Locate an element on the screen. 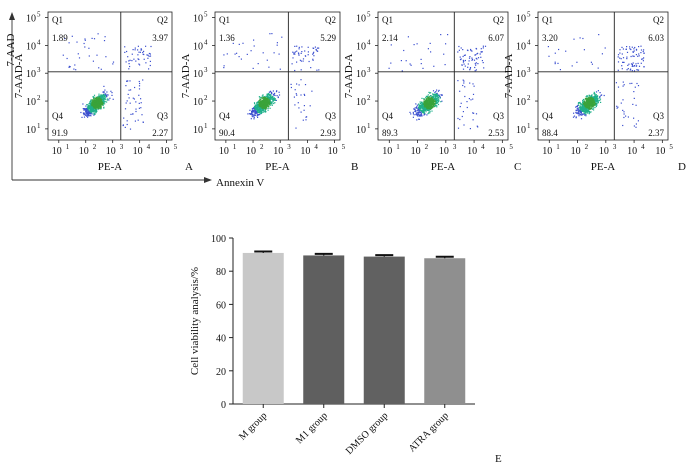 The height and width of the screenshot is (471, 687). y-tick-label: 10 is located at coordinates (31, 130).